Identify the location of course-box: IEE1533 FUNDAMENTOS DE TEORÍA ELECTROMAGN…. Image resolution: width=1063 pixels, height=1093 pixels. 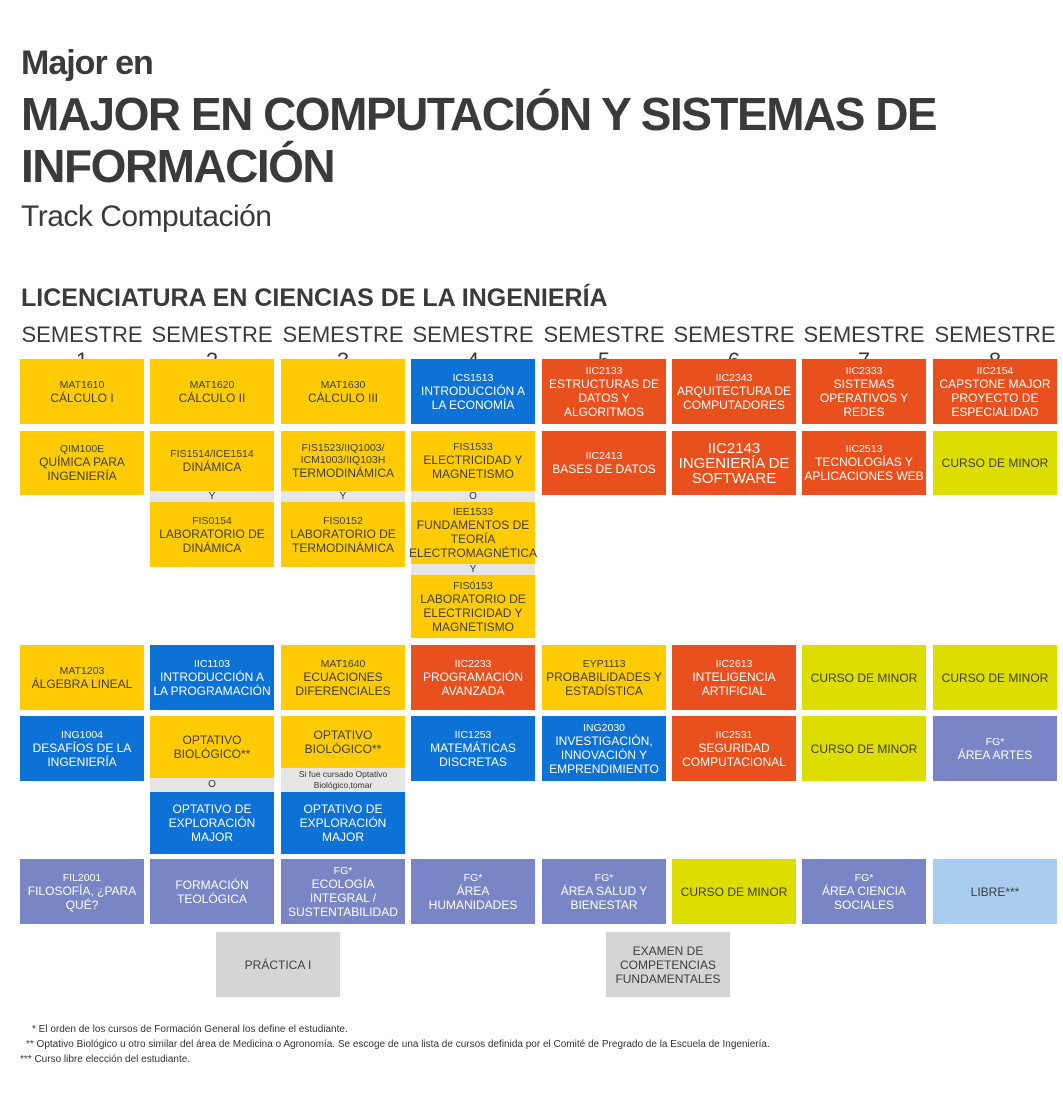
(473, 533).